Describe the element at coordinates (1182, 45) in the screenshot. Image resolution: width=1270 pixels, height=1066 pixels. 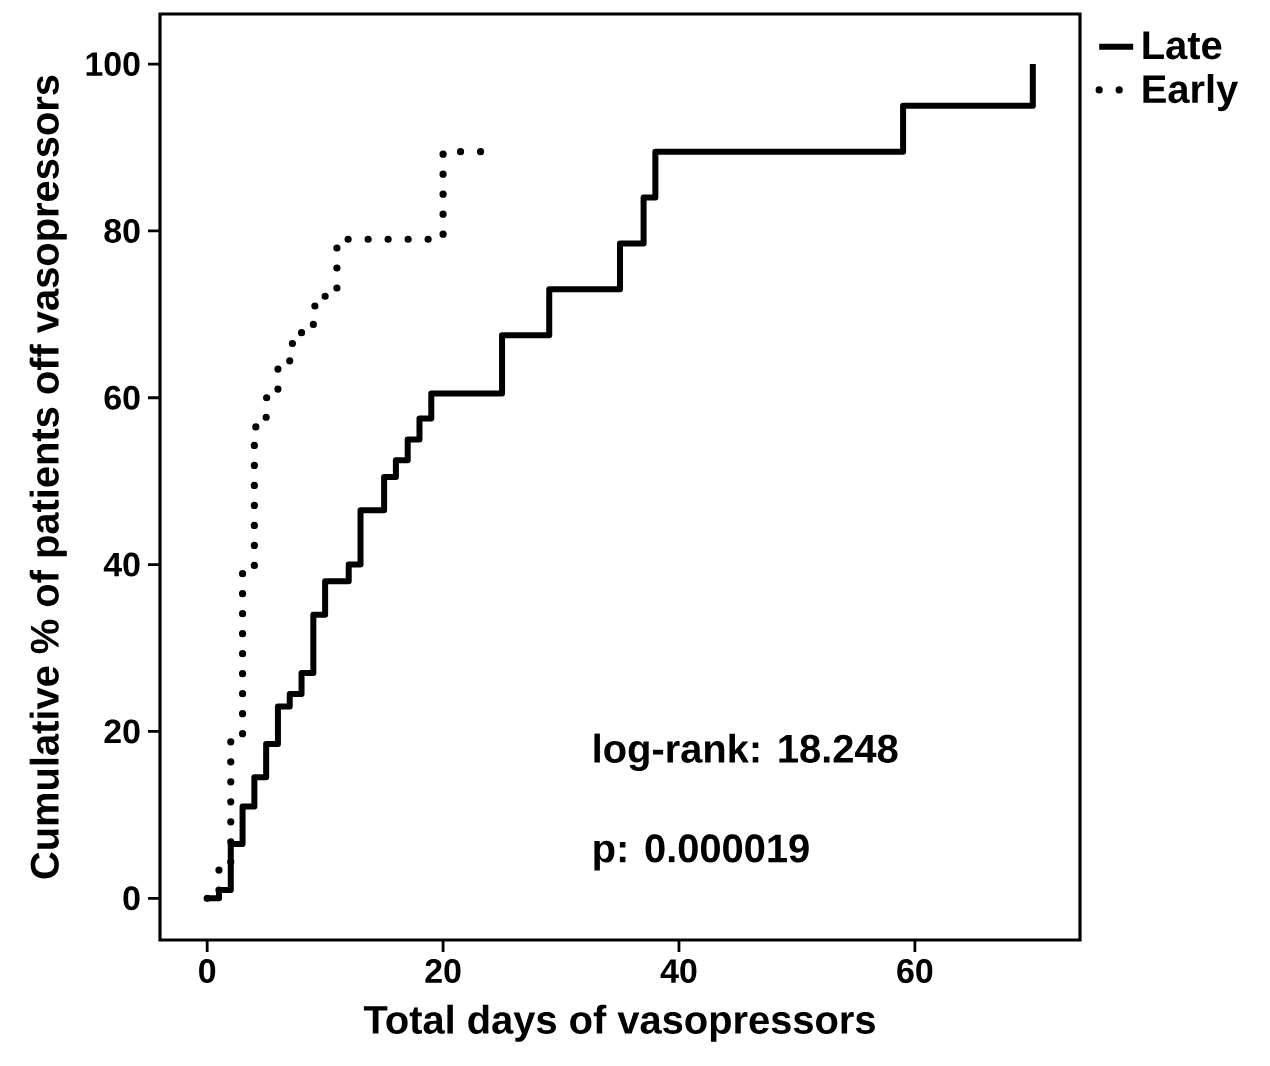
I see `legend-label: Late` at that location.